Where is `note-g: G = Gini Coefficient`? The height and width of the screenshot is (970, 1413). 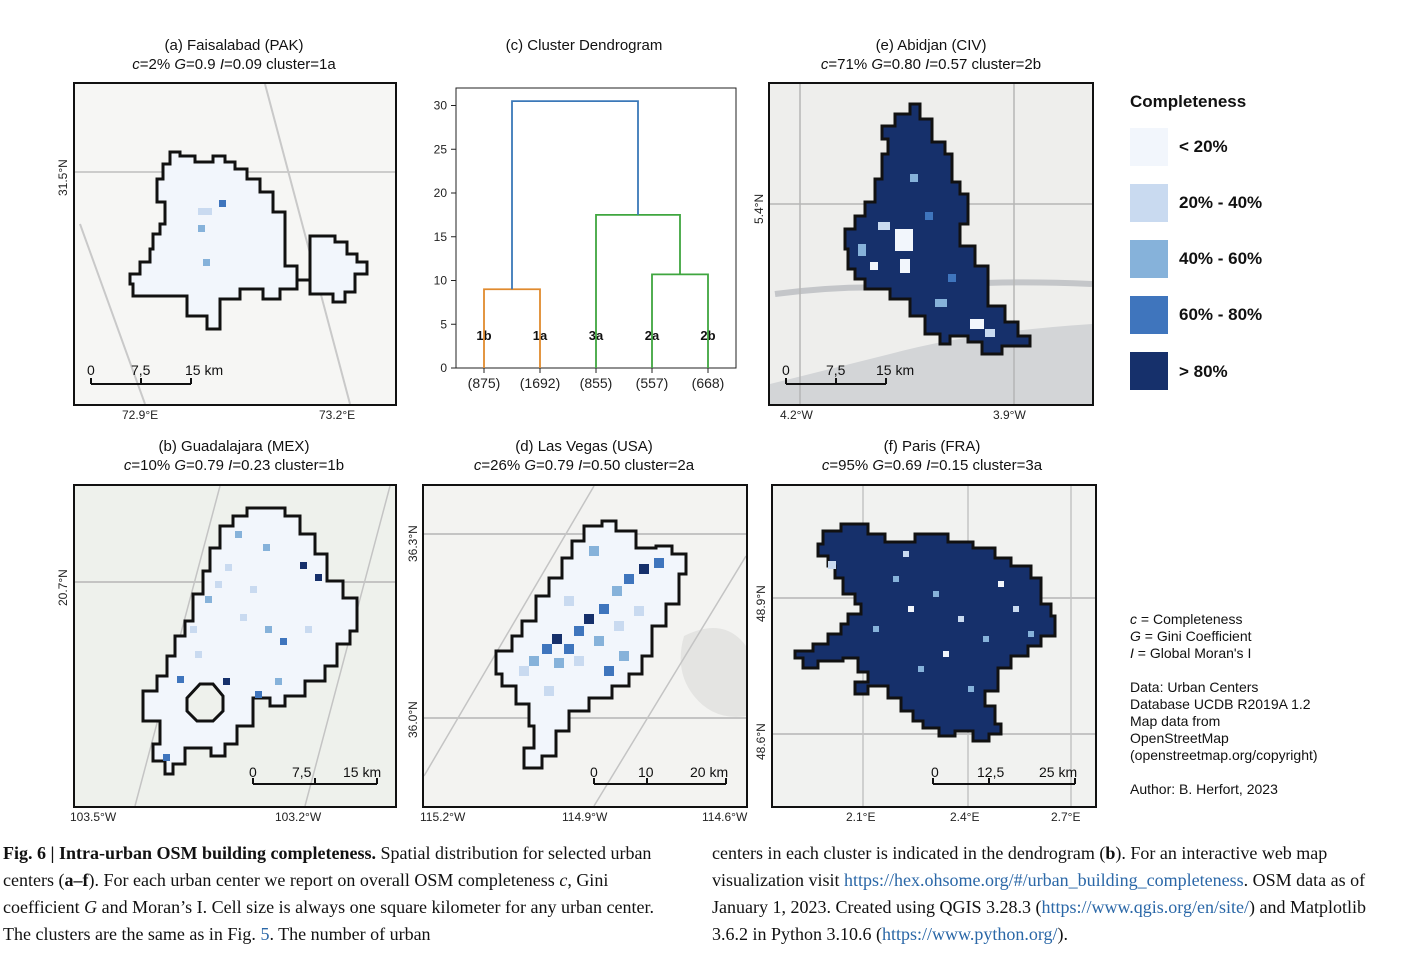 note-g: G = Gini Coefficient is located at coordinates (1191, 636).